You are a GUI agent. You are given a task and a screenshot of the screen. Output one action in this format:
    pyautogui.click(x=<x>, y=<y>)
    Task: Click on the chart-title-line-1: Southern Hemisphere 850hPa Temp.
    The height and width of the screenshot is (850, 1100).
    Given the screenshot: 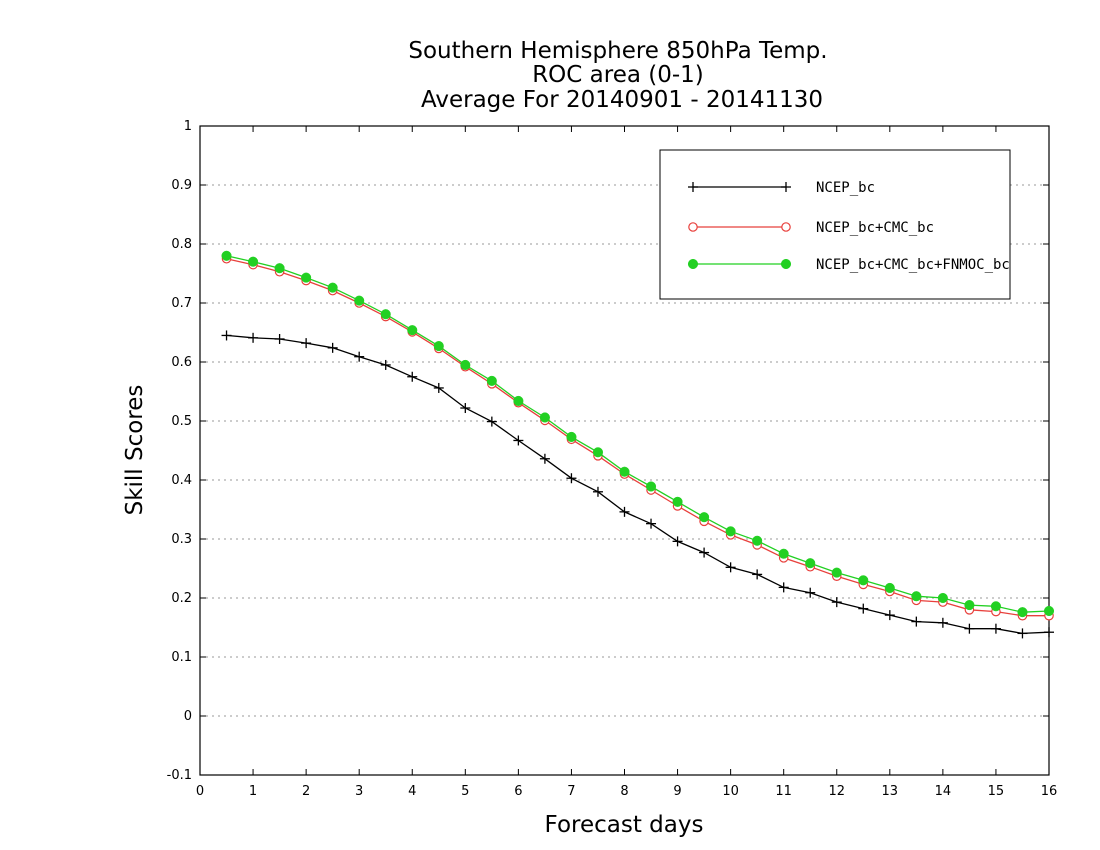 What is the action you would take?
    pyautogui.click(x=617, y=51)
    